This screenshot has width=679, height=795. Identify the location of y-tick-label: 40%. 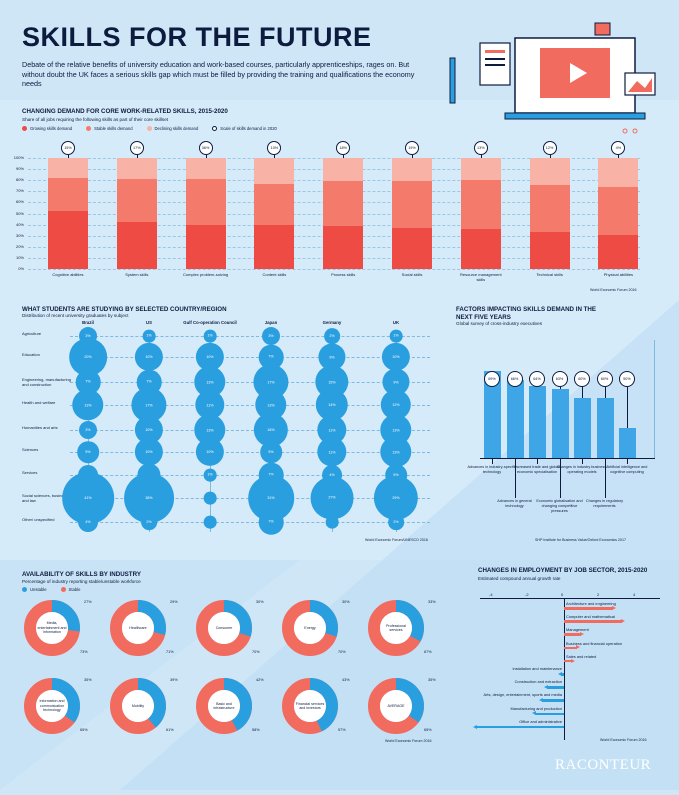
(19, 224).